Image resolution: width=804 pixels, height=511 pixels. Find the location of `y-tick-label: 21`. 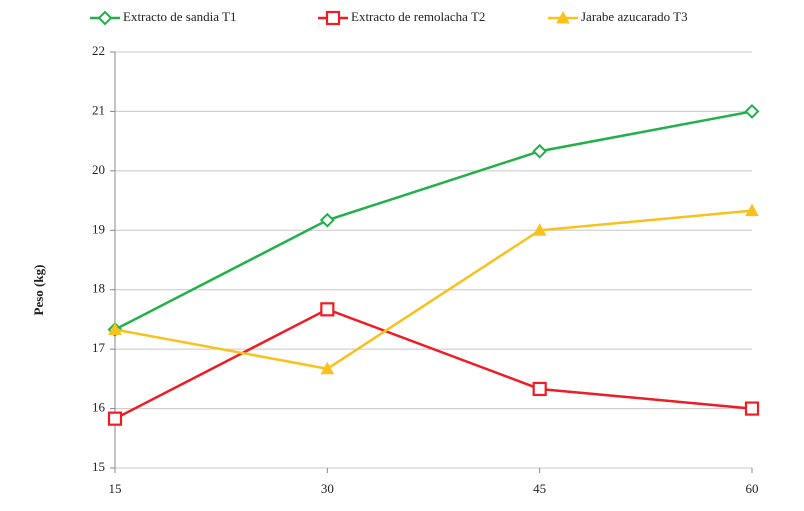

y-tick-label: 21 is located at coordinates (98, 109).